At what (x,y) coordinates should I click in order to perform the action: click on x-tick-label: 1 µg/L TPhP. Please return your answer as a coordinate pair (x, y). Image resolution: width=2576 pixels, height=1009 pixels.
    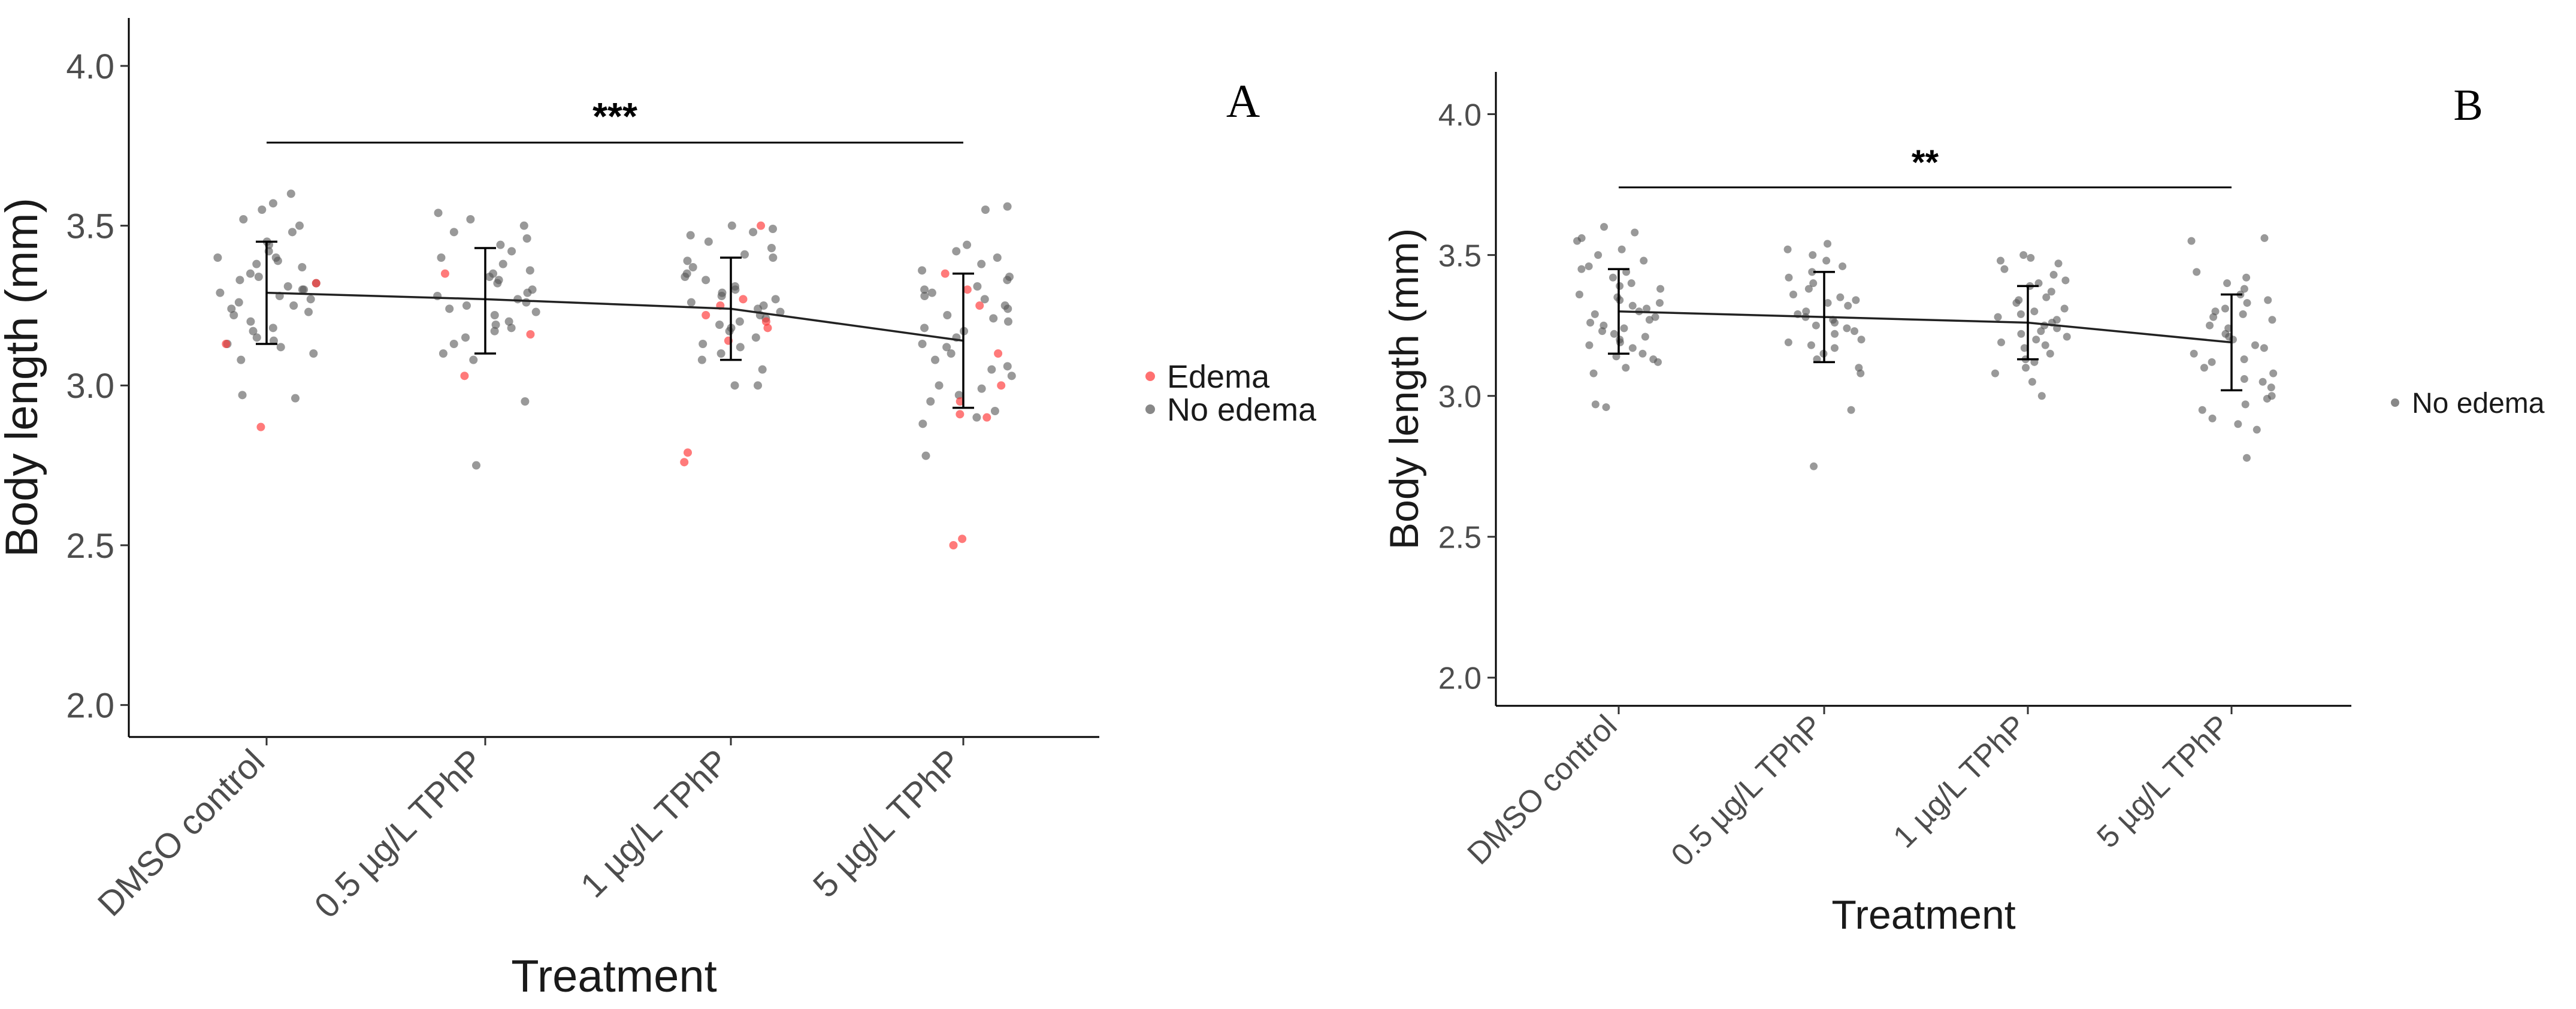
    Looking at the image, I should click on (1959, 781).